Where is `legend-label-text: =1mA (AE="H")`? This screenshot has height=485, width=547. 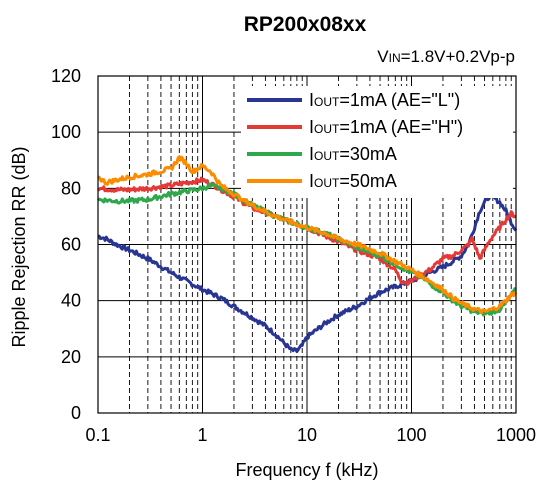 legend-label-text: =1mA (AE="H") is located at coordinates (401, 127).